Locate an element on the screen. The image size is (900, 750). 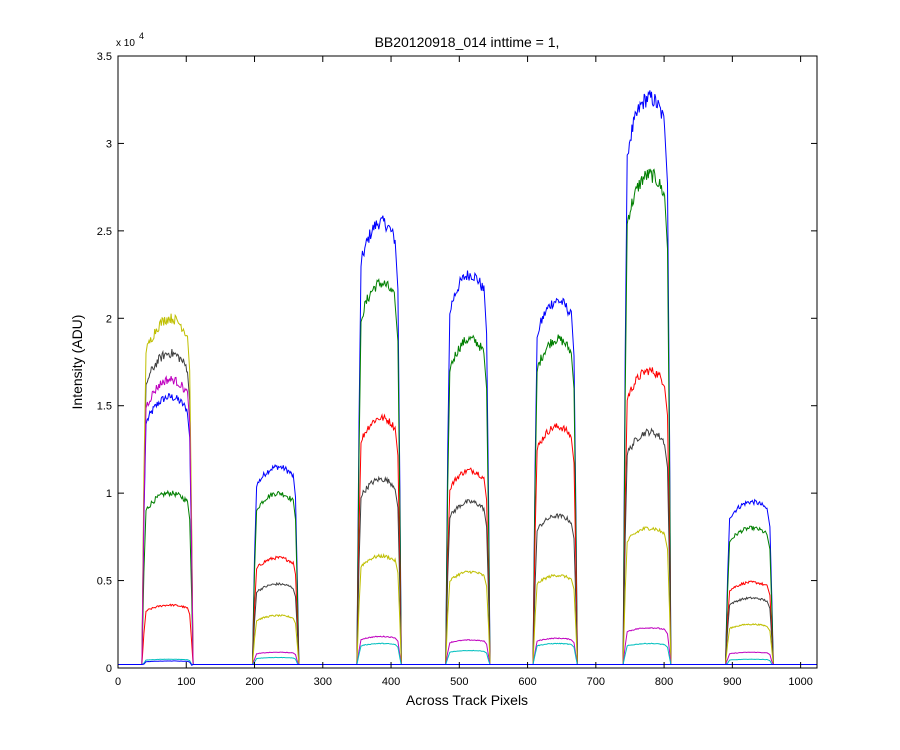
y-exponent-base: x 10 is located at coordinates (125, 43).